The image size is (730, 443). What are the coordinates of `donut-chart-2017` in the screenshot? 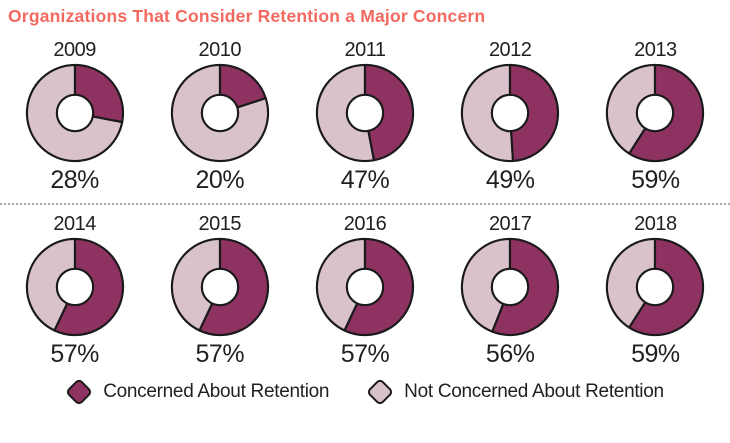 It's located at (510, 287).